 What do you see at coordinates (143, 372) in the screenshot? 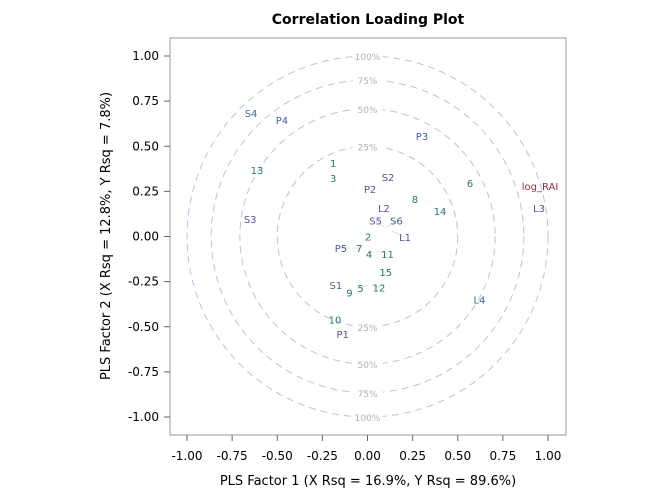
I see `y-tick-label: -0.75` at bounding box center [143, 372].